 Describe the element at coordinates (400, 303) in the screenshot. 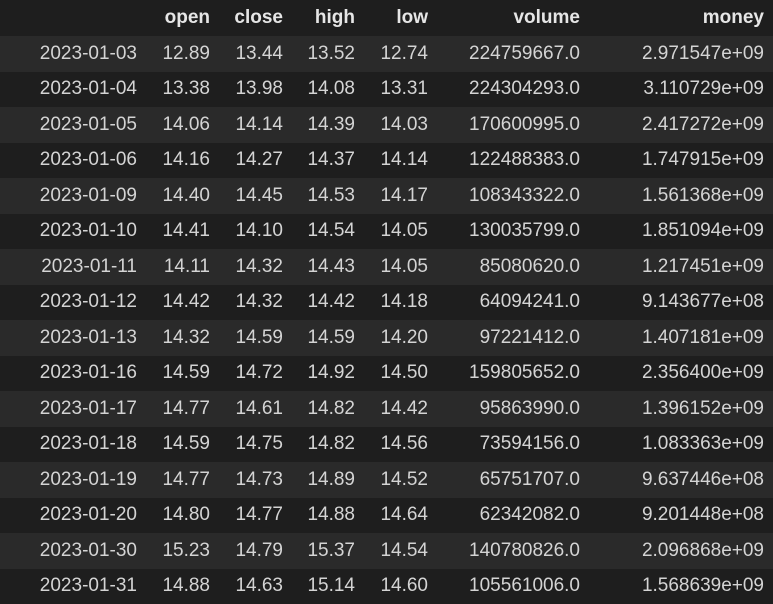

I see `cell-low: 14.18` at that location.